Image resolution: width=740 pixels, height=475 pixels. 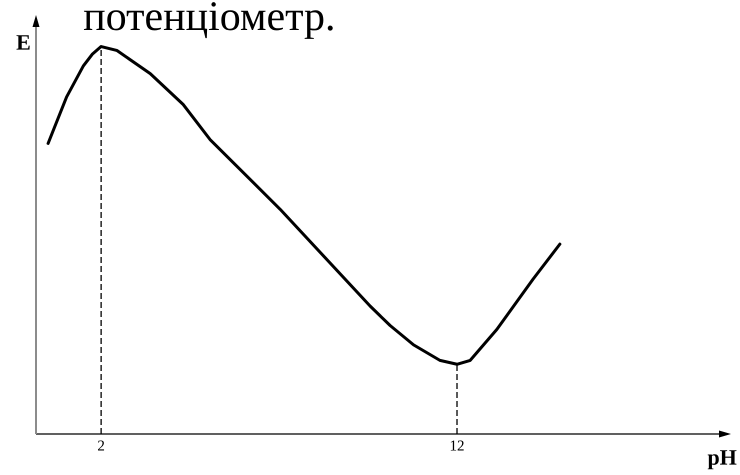 I want to click on y-axis-title: E, so click(x=23, y=42).